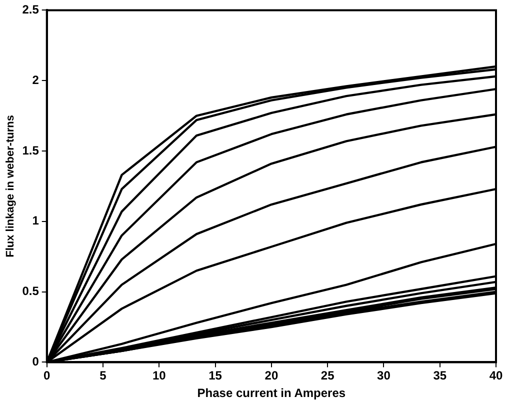  I want to click on y-tick-label: 0.5, so click(31, 291).